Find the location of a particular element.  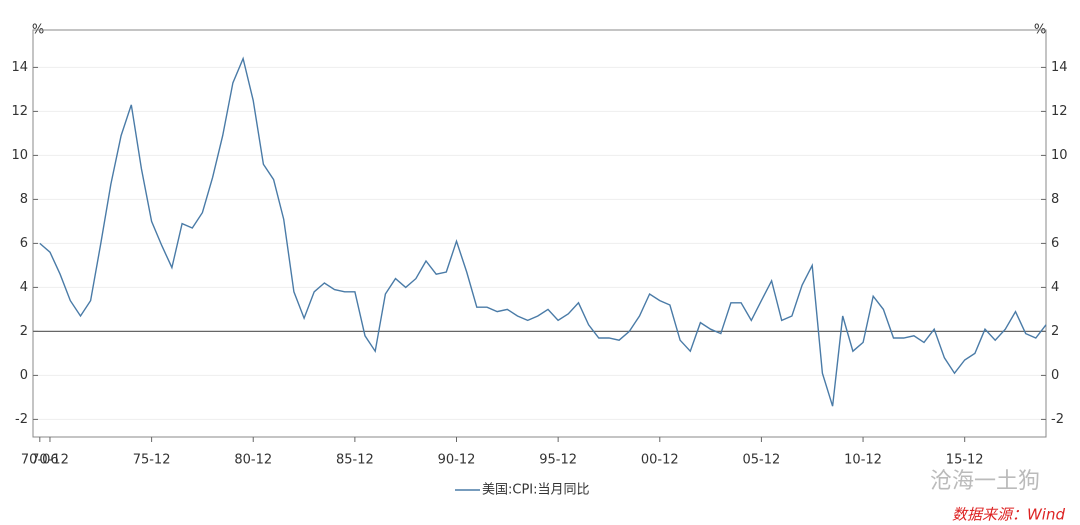

y-tick-label: 4 is located at coordinates (24, 287).